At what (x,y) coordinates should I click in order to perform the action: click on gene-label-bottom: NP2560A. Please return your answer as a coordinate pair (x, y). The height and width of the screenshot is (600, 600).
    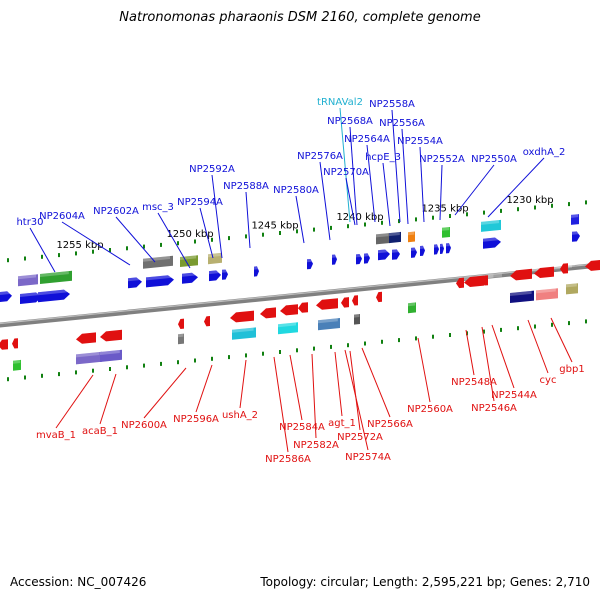
    Looking at the image, I should click on (430, 409).